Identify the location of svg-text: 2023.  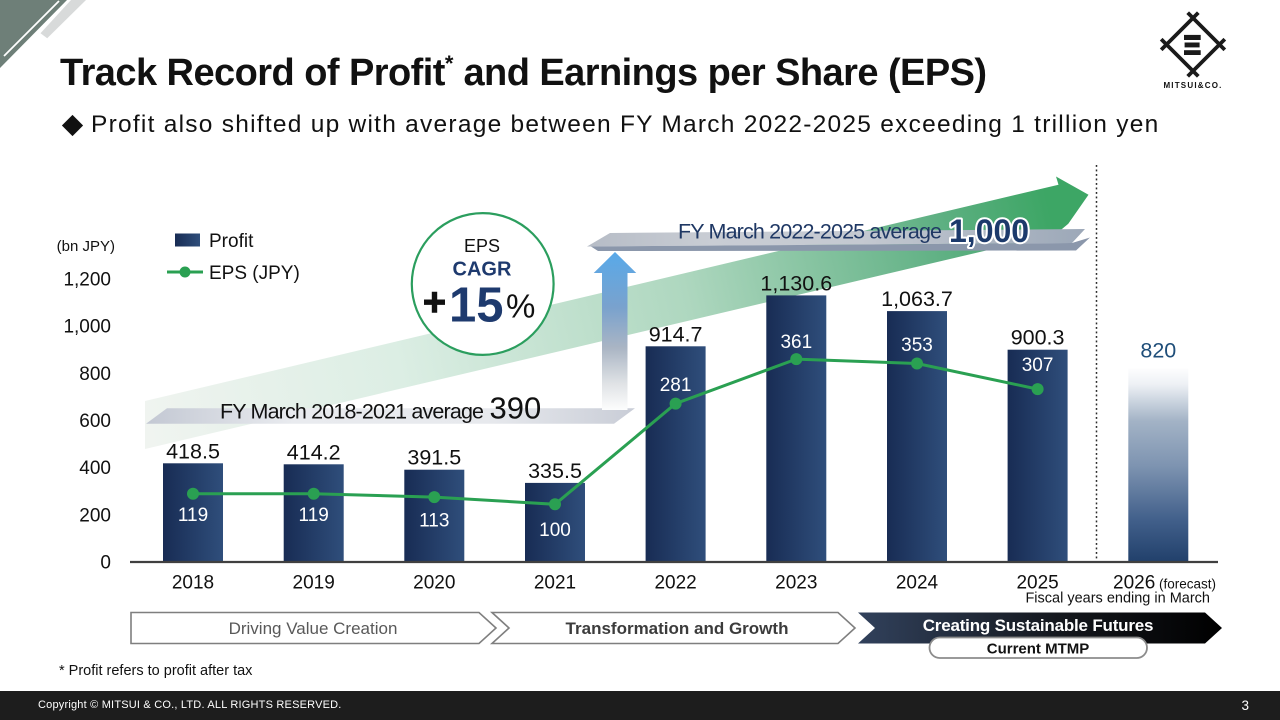
(796, 583).